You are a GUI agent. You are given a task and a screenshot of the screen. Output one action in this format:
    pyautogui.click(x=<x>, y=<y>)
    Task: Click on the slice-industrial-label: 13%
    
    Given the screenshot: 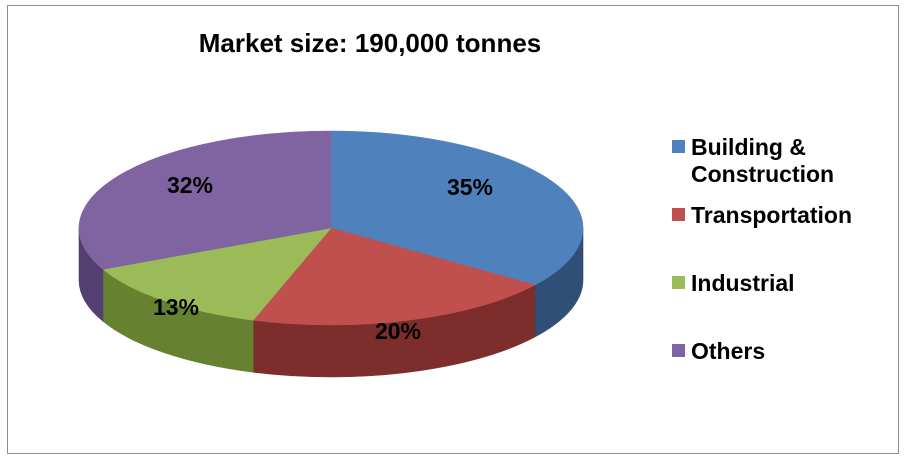 What is the action you would take?
    pyautogui.click(x=176, y=307)
    